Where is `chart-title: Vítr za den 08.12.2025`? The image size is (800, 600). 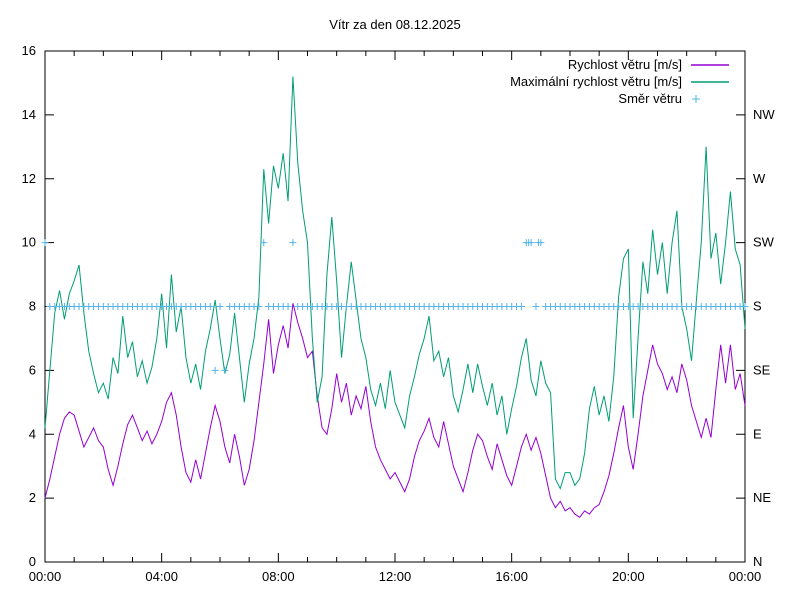 chart-title: Vítr za den 08.12.2025 is located at coordinates (395, 24).